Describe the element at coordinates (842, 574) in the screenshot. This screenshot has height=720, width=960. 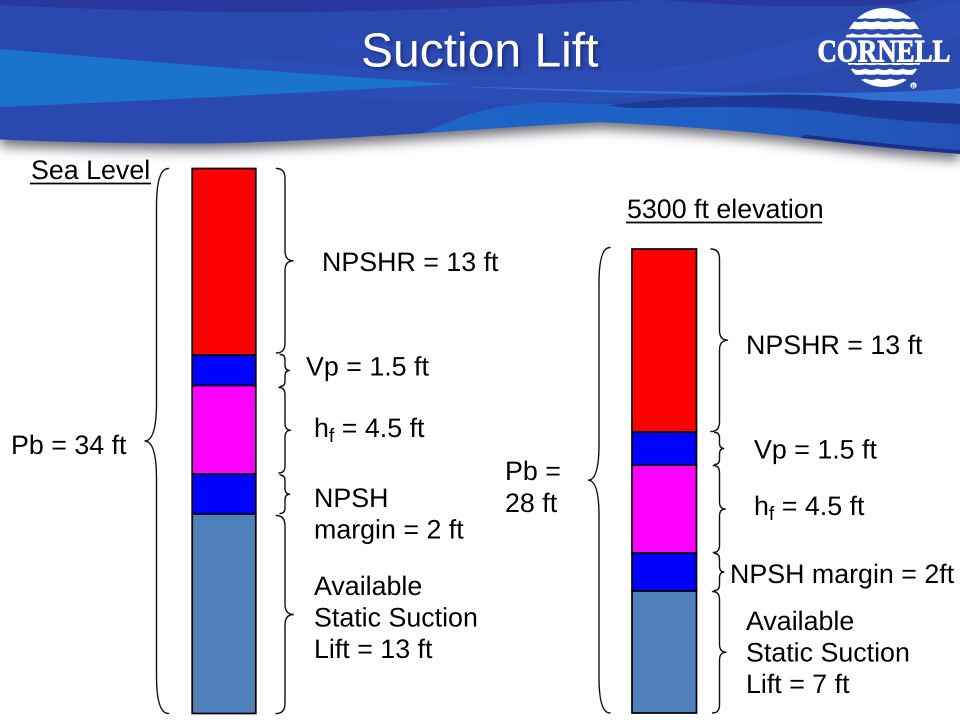
I see `svg-text: NPSH margin = 2ft` at that location.